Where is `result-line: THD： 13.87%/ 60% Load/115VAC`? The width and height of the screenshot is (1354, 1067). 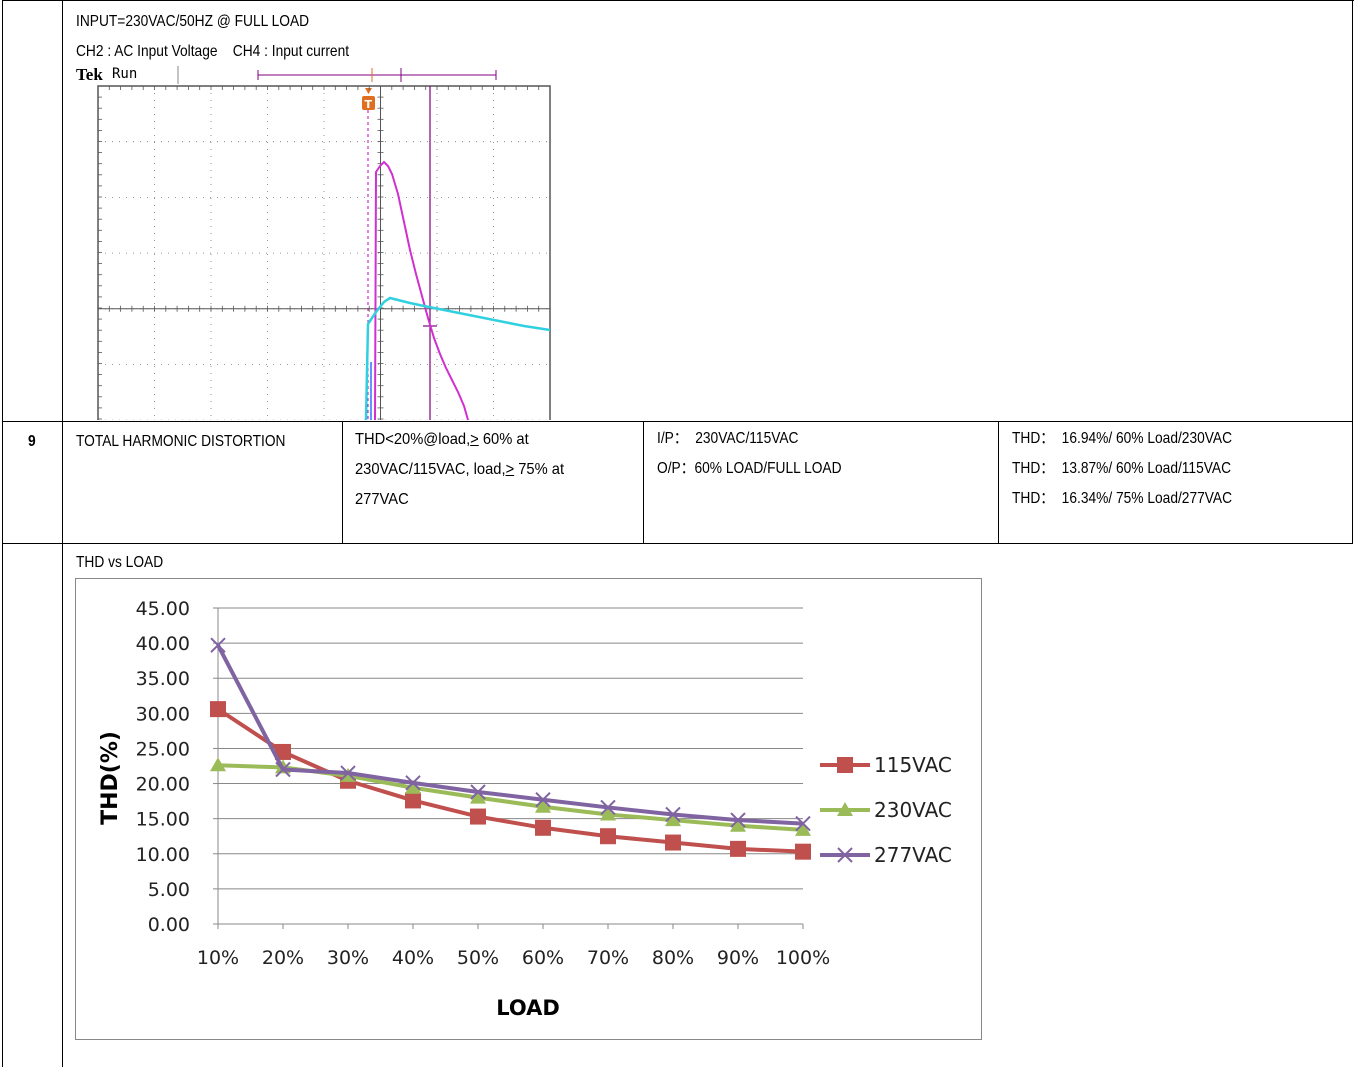
result-line: THD： 13.87%/ 60% Load/115VAC is located at coordinates (1122, 468).